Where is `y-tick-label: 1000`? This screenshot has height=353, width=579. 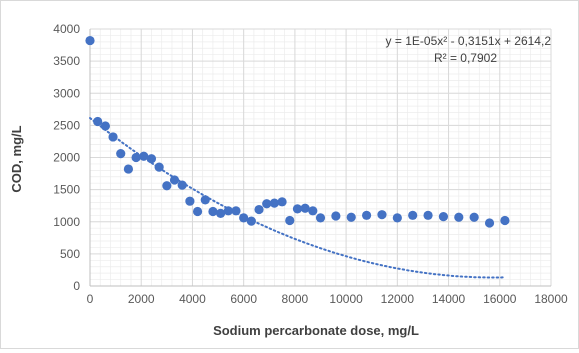
y-tick-label: 1000 is located at coordinates (66, 222).